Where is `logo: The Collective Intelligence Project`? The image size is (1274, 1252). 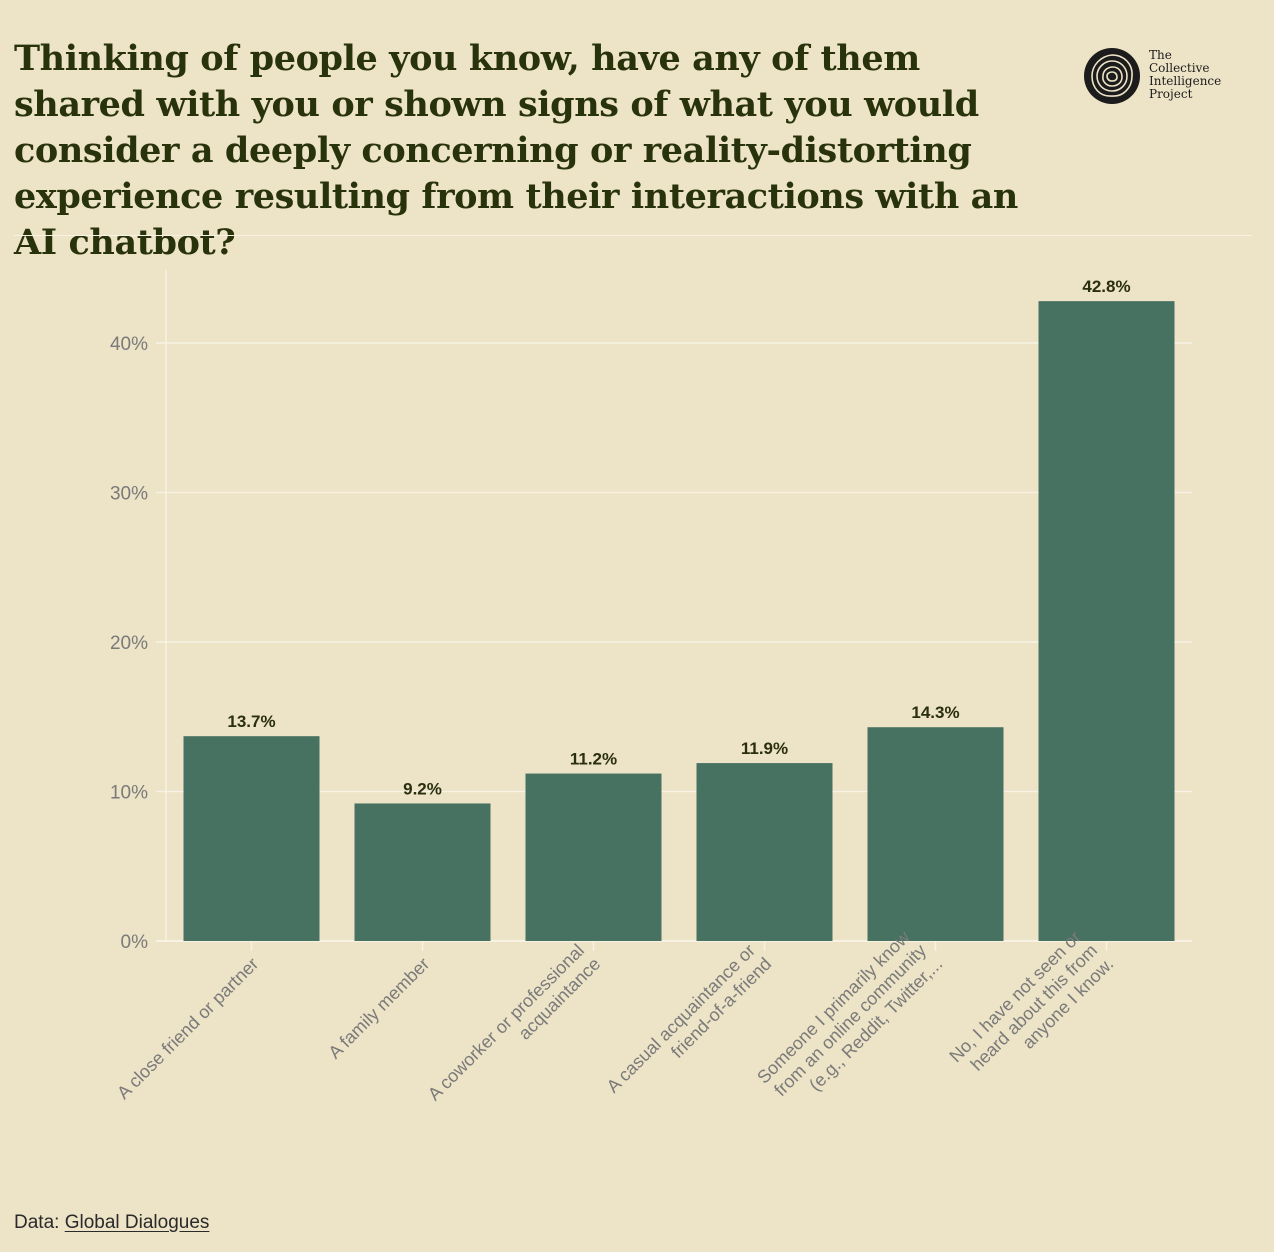 logo: The Collective Intelligence Project is located at coordinates (1162, 77).